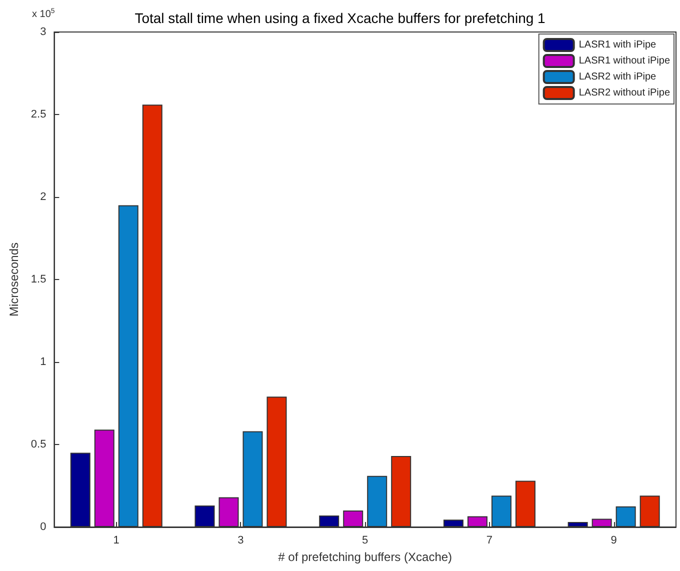 The width and height of the screenshot is (680, 571). Describe the element at coordinates (43, 32) in the screenshot. I see `y-tick-label: 3` at that location.